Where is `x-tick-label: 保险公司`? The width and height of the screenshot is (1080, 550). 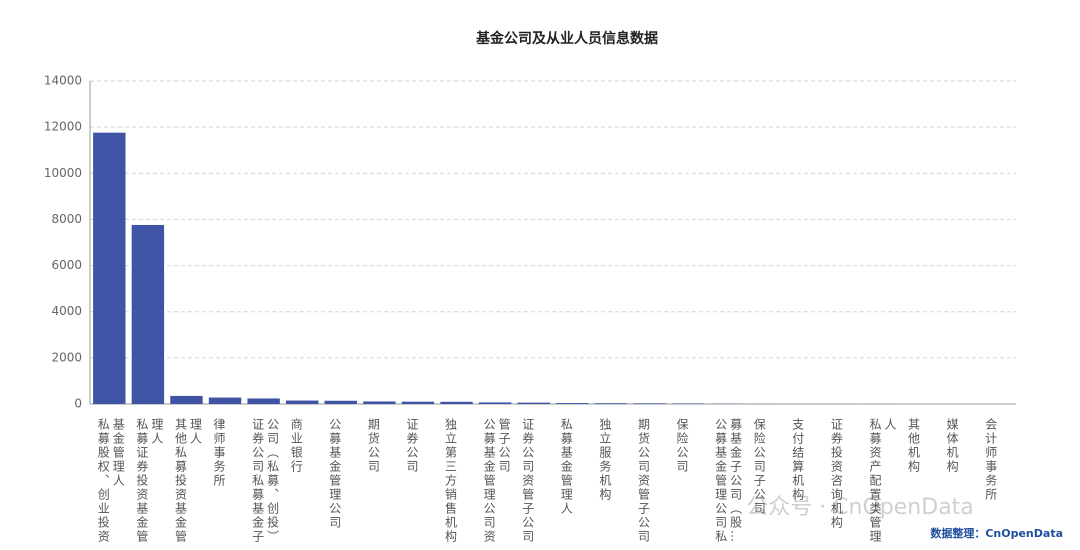
x-tick-label: 保险公司 is located at coordinates (682, 446).